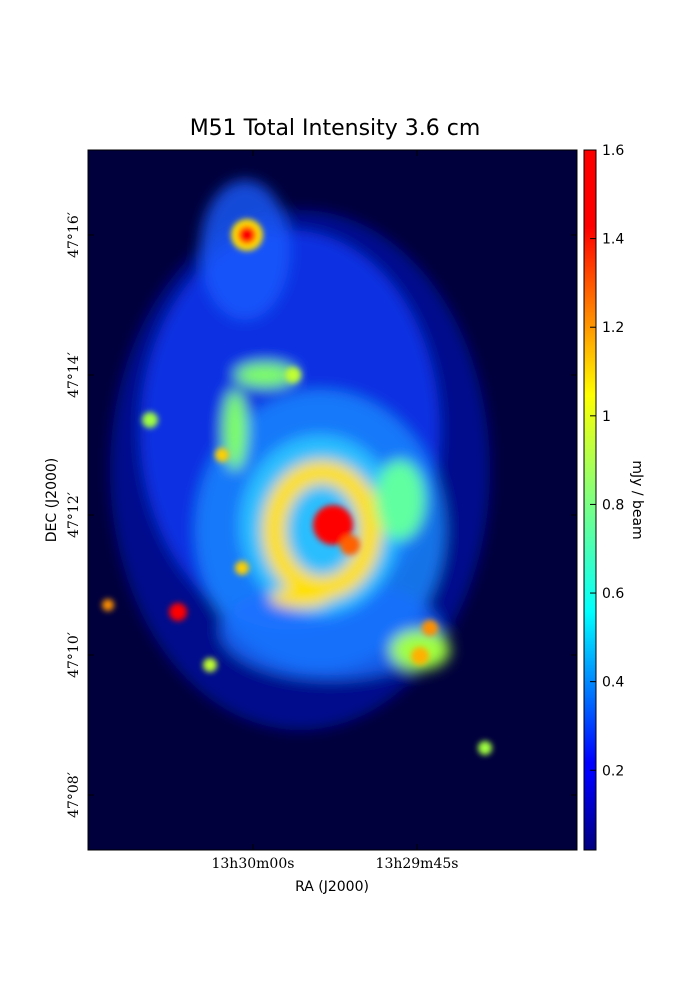 The width and height of the screenshot is (699, 999). What do you see at coordinates (637, 499) in the screenshot?
I see `colorbar-label: mJy / beam` at bounding box center [637, 499].